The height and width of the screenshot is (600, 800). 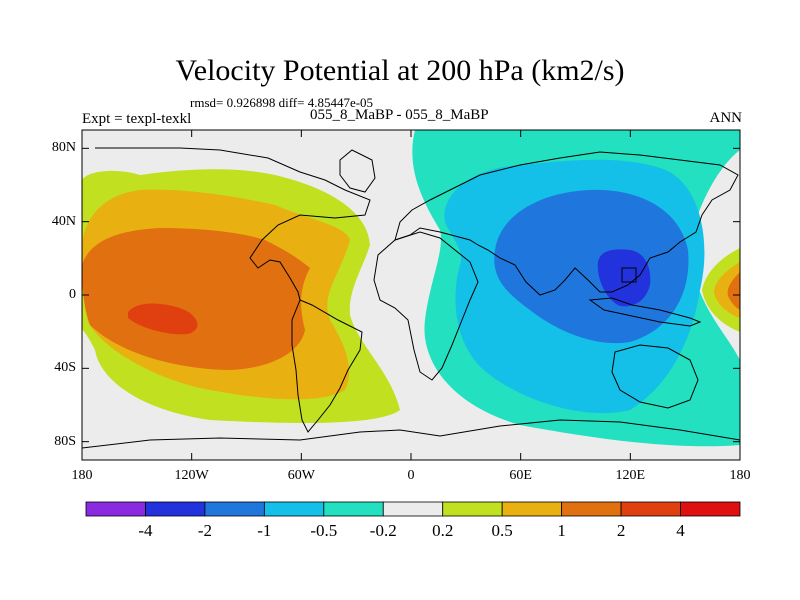 What do you see at coordinates (561, 530) in the screenshot?
I see `colorbar-level-label: 1` at bounding box center [561, 530].